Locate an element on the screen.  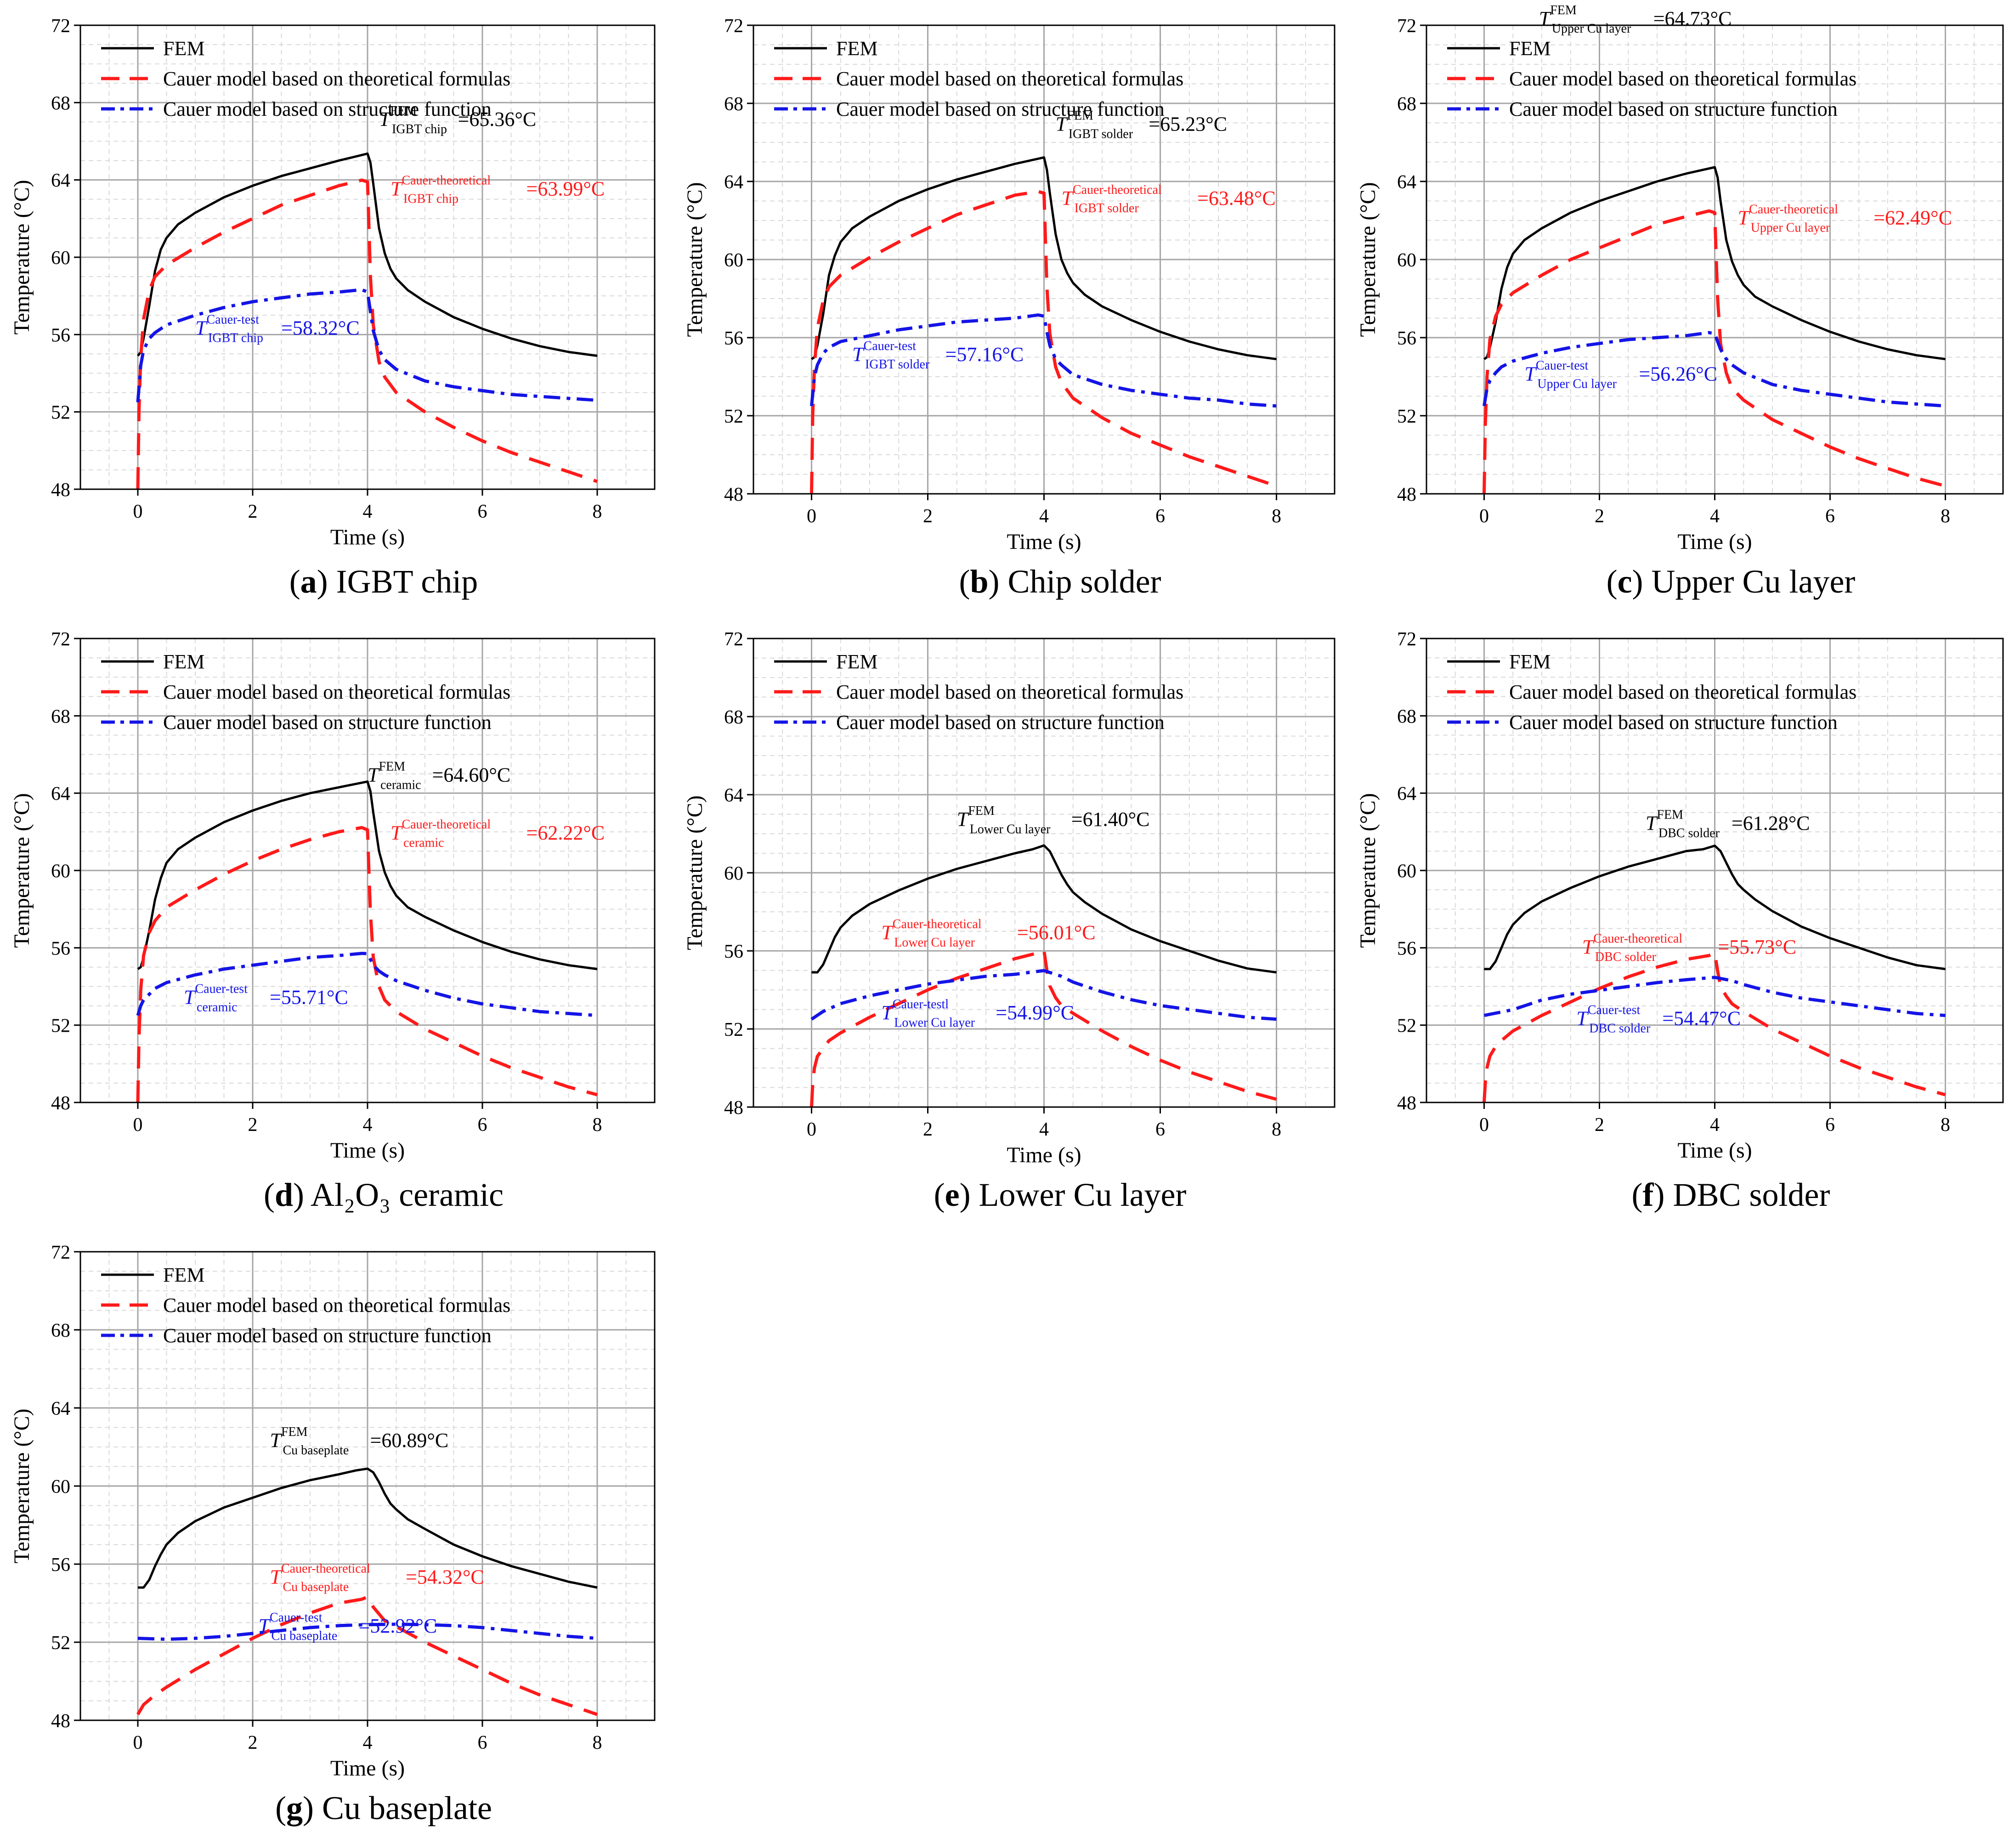
annotation-value: =54.47°C is located at coordinates (1701, 1019).